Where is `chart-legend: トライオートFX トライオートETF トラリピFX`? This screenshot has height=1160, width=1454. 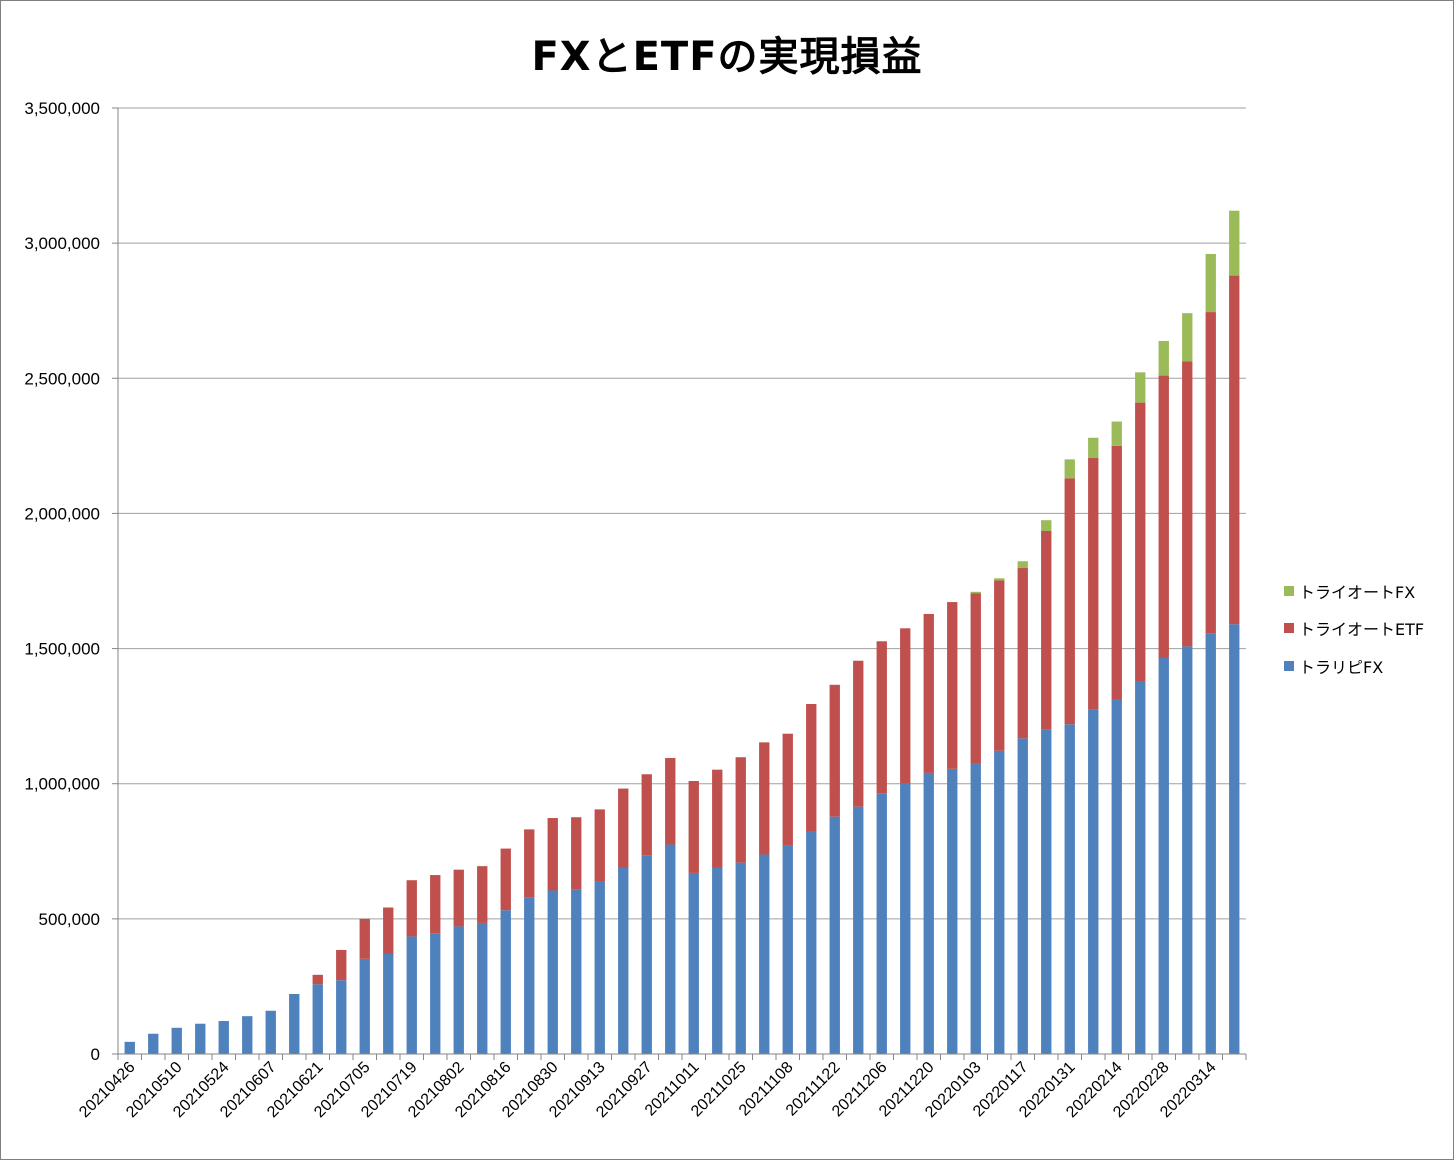
chart-legend: トライオートFX トライオートETF トラリピFX is located at coordinates (1354, 628).